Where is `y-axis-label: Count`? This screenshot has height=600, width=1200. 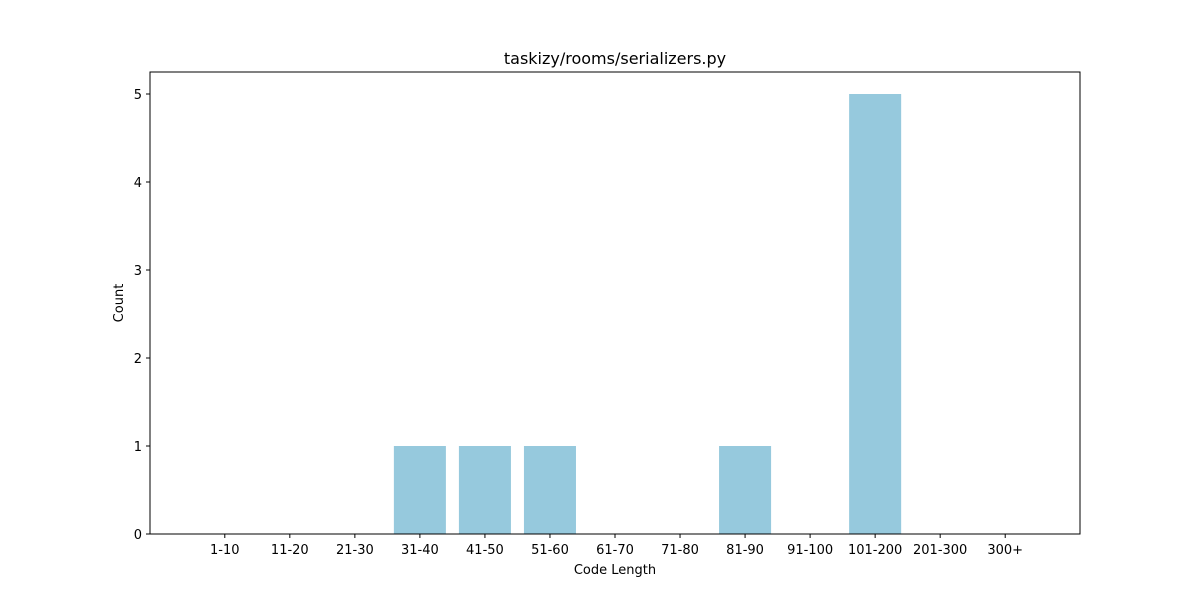 y-axis-label: Count is located at coordinates (119, 303).